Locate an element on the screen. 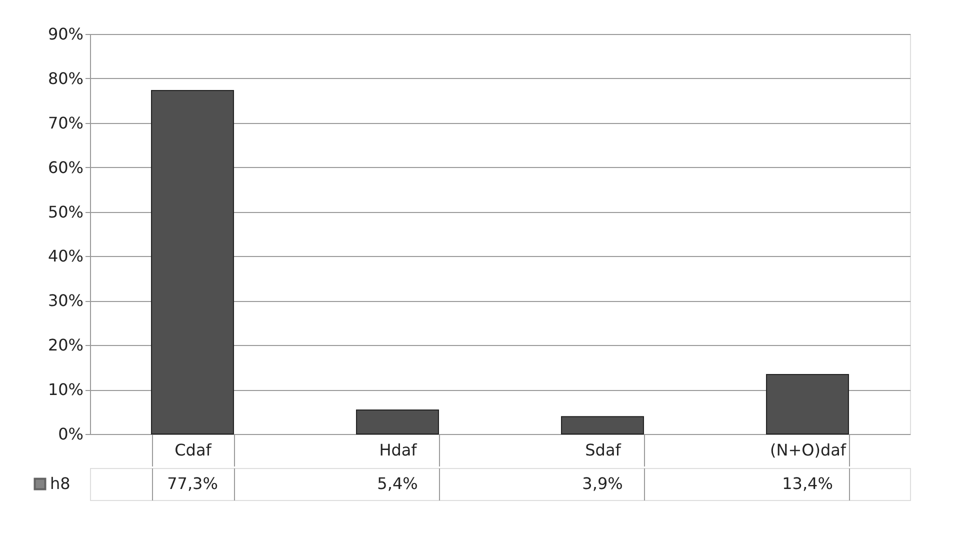 This screenshot has width=960, height=560. y-tick-label: 0% is located at coordinates (71, 434).